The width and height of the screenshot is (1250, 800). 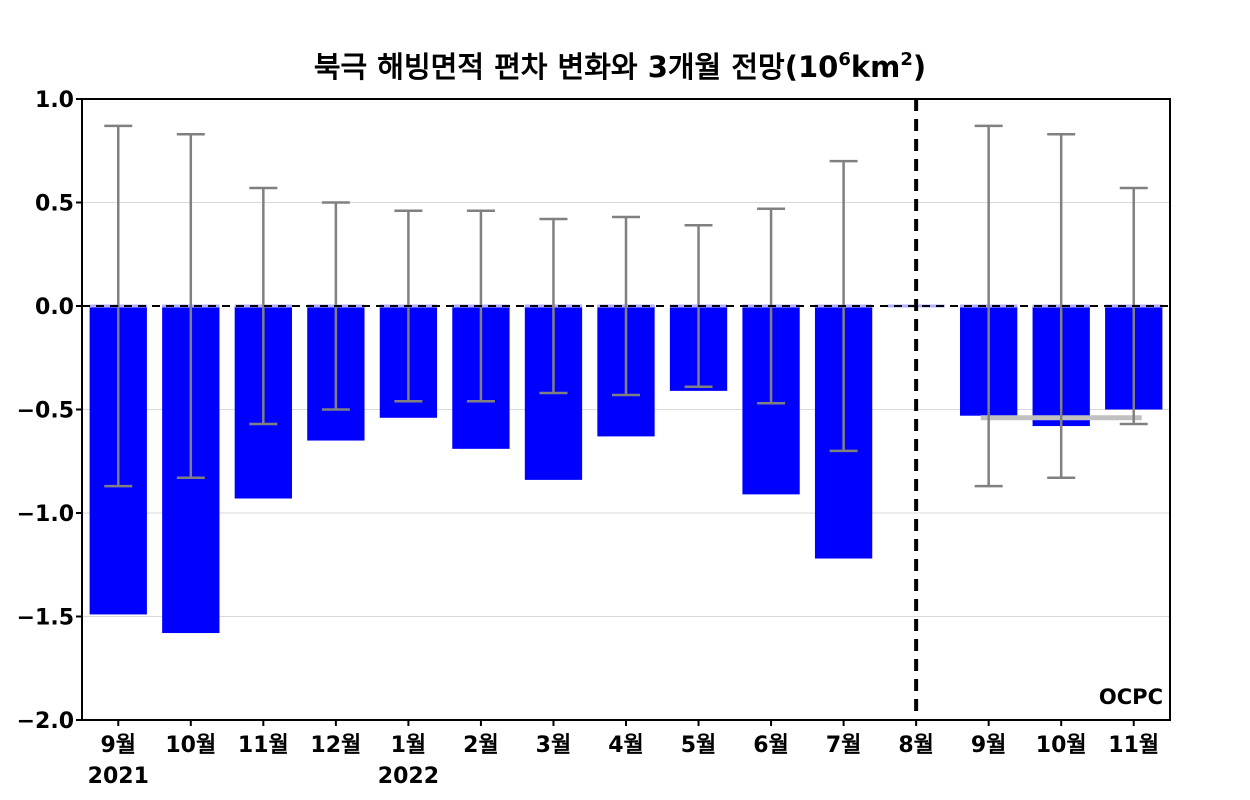 I want to click on chart-title: 북극 해빙면적 편차 변화와 3개월 전망(106km2), so click(x=620, y=66).